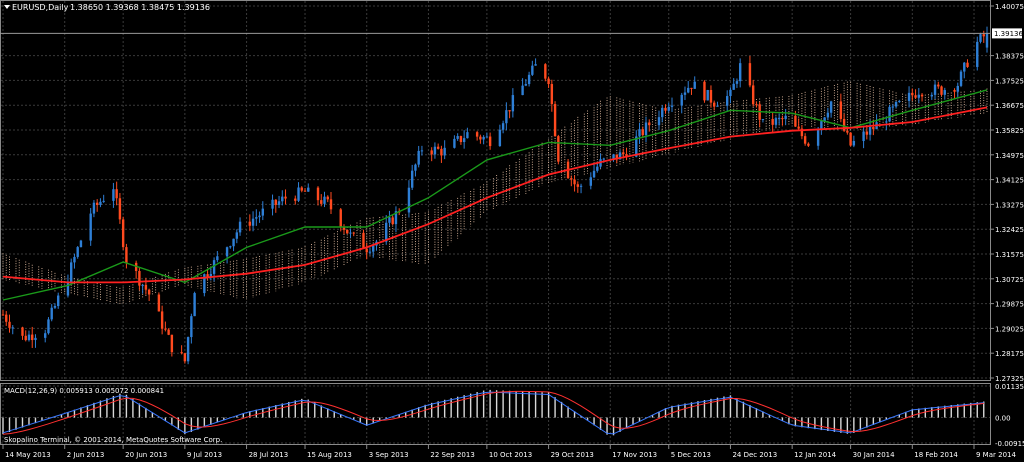 The image size is (1024, 462). What do you see at coordinates (1009, 106) in the screenshot?
I see `price-tick-label: 1.36675` at bounding box center [1009, 106].